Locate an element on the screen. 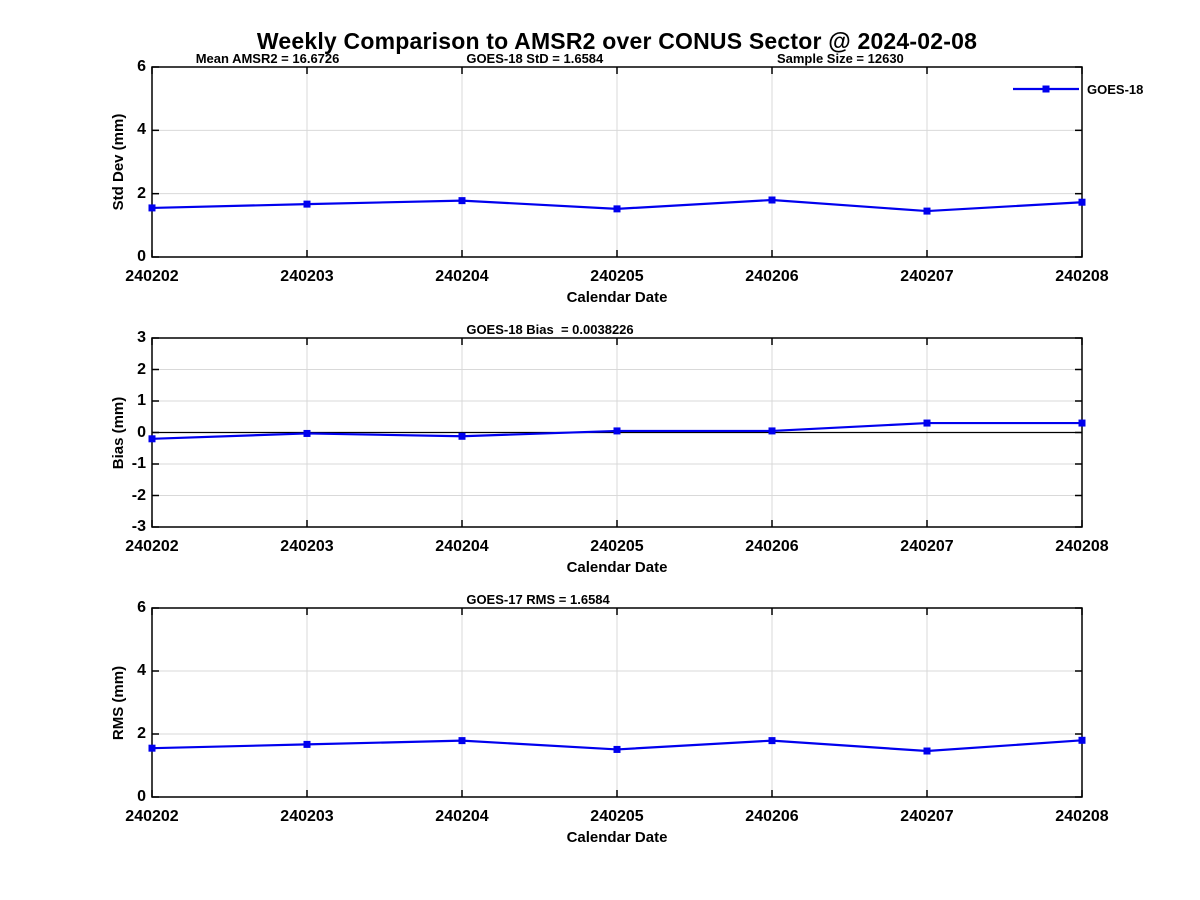 This screenshot has height=900, width=1200. legend-line-sample is located at coordinates (1046, 89).